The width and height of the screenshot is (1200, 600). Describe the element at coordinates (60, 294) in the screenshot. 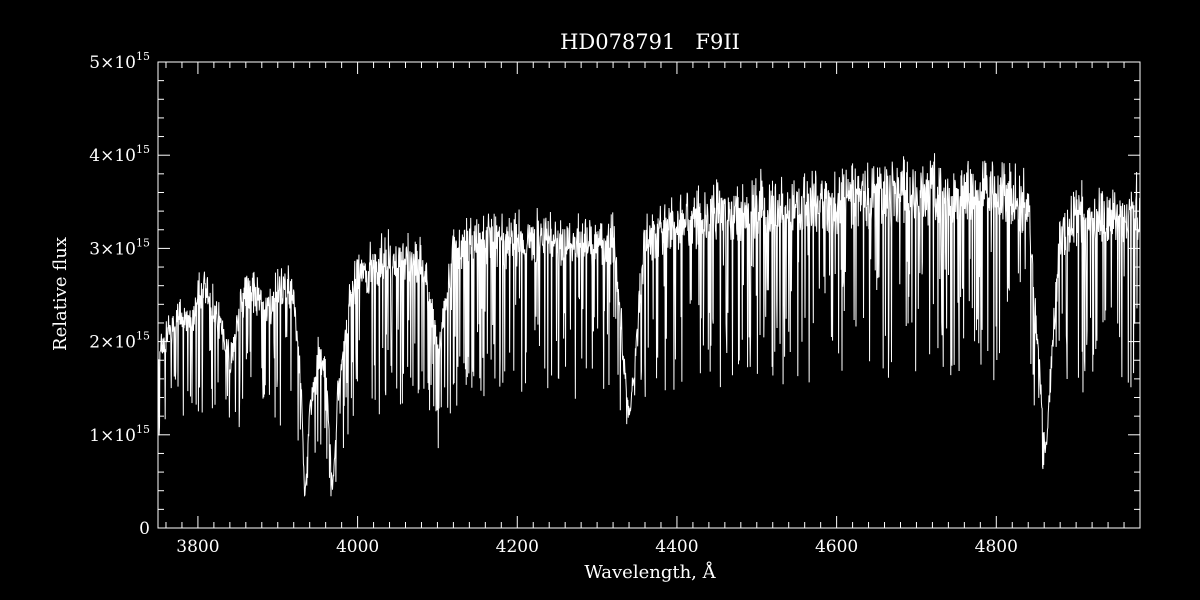

I see `y-axis-title: Relative flux` at that location.